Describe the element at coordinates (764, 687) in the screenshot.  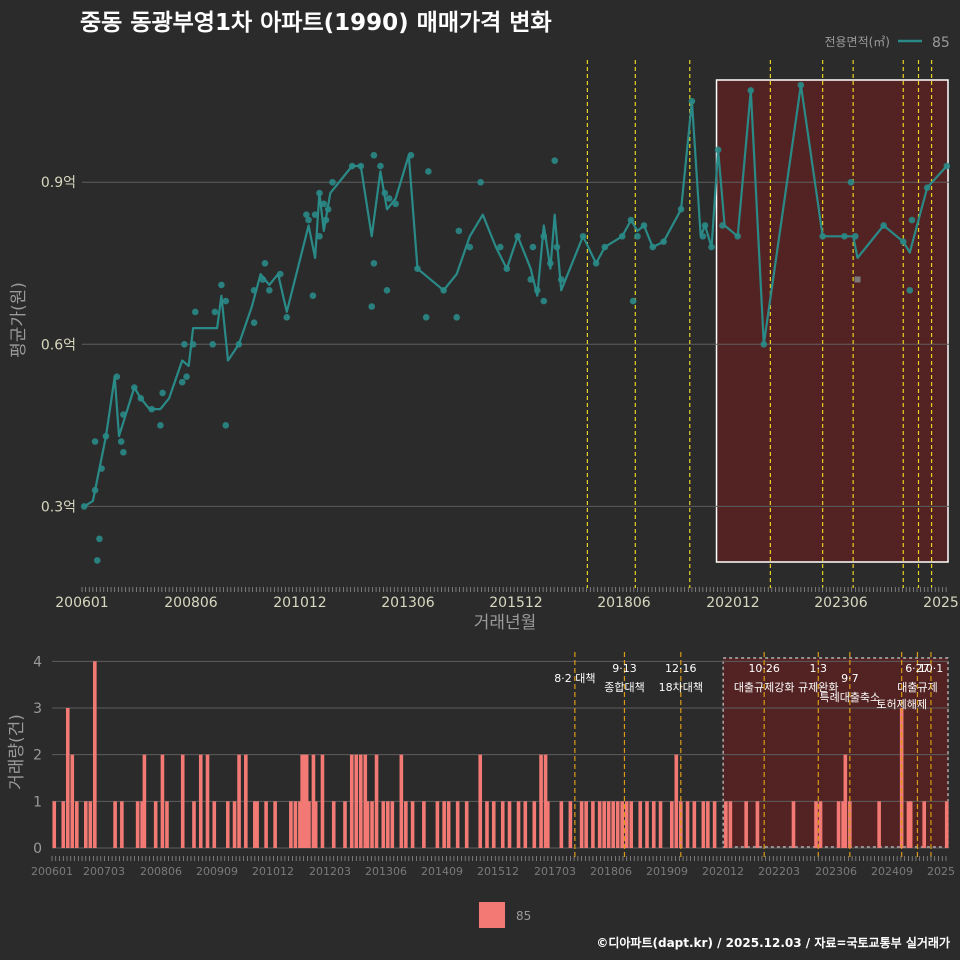
I see `policy-sublabel-3: 대출규제강화` at that location.